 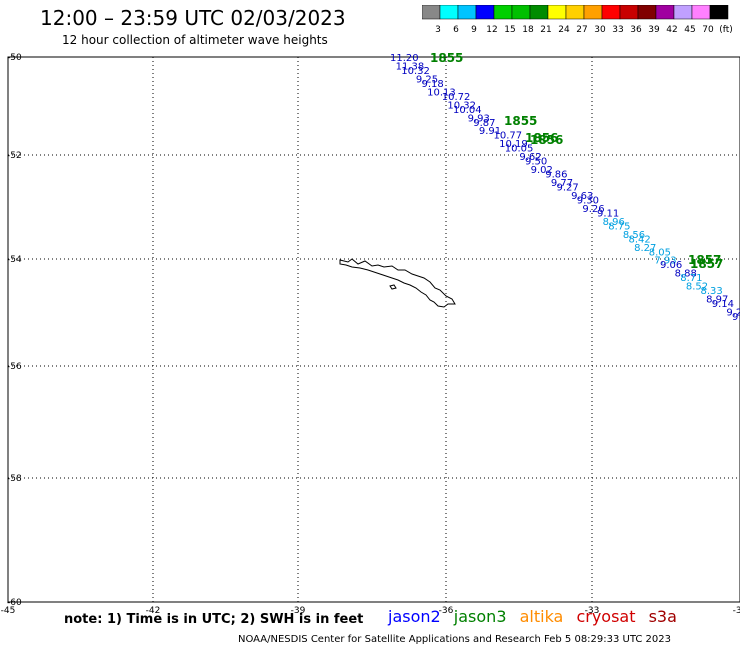 I want to click on south-georgia-island-outline, so click(x=397, y=283).